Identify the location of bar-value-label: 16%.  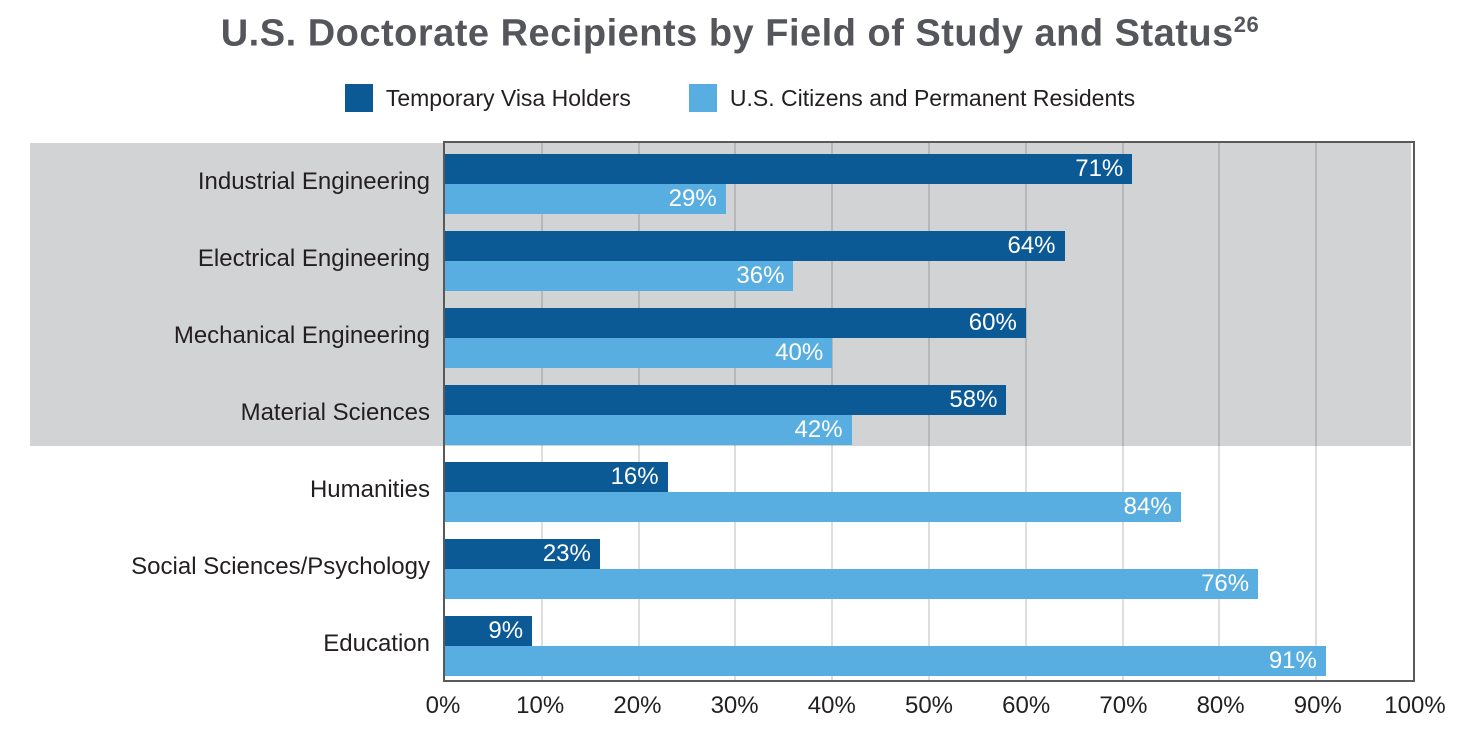
(634, 476).